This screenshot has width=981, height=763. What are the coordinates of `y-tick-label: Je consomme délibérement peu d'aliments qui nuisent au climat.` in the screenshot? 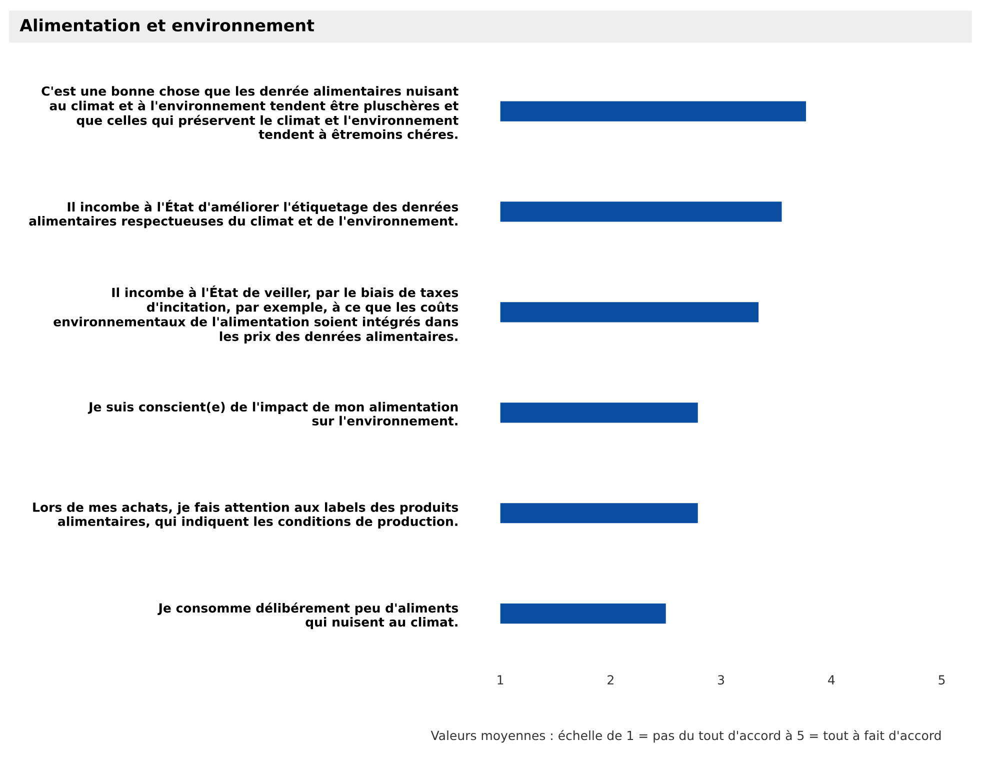 It's located at (308, 616).